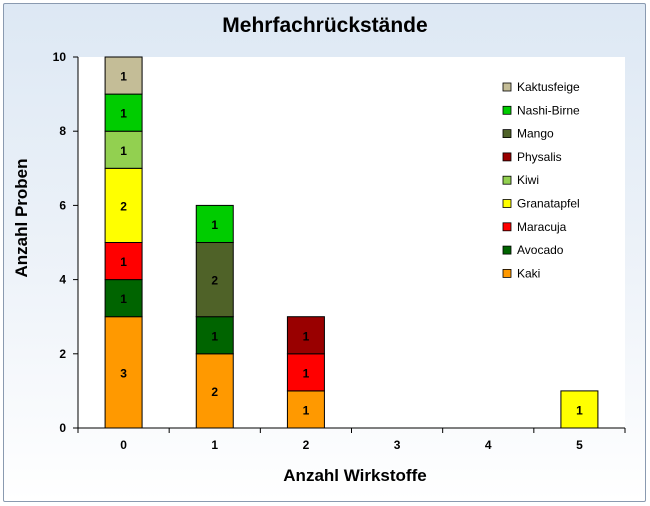  Describe the element at coordinates (62, 280) in the screenshot. I see `y-tick-label: 4` at that location.